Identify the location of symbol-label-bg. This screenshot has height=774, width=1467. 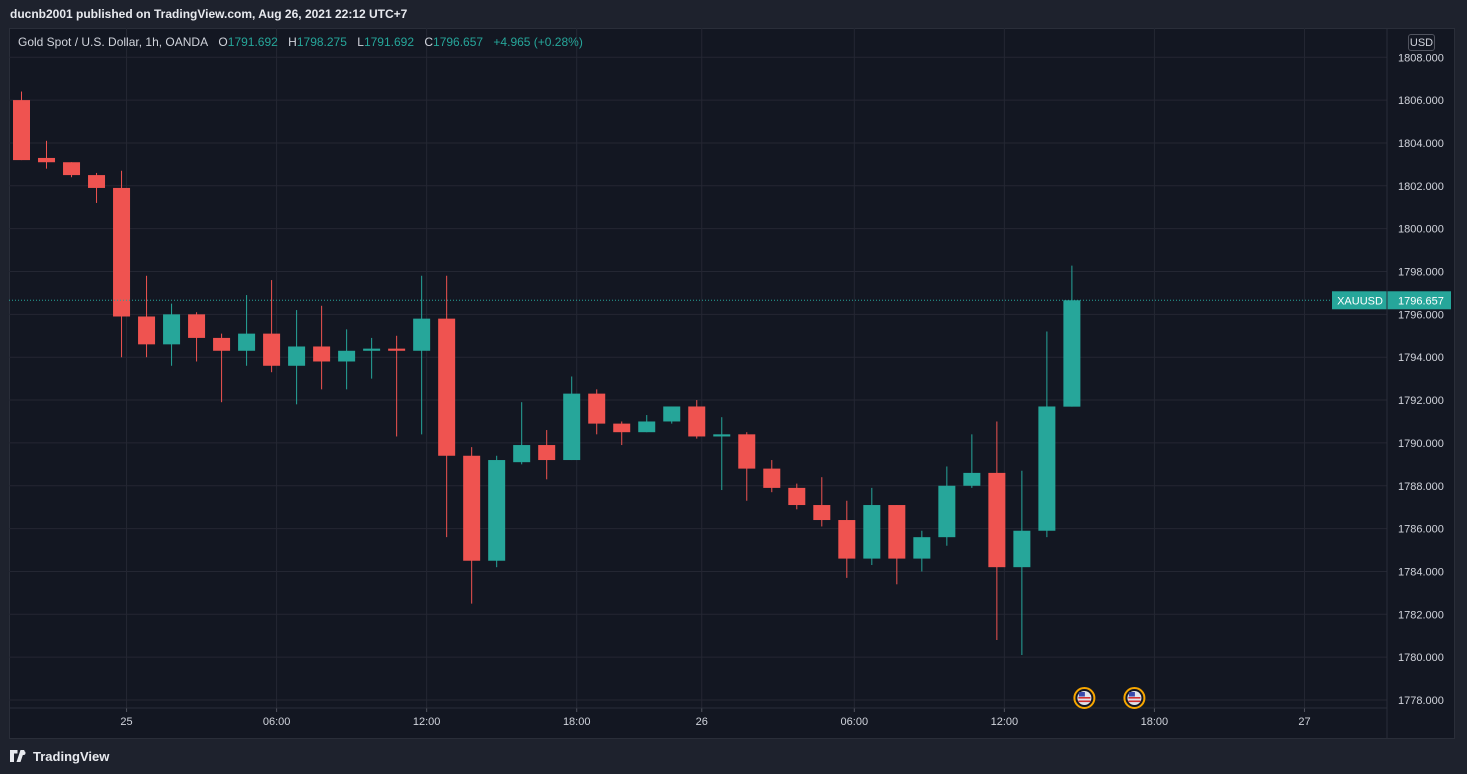
(1360, 300).